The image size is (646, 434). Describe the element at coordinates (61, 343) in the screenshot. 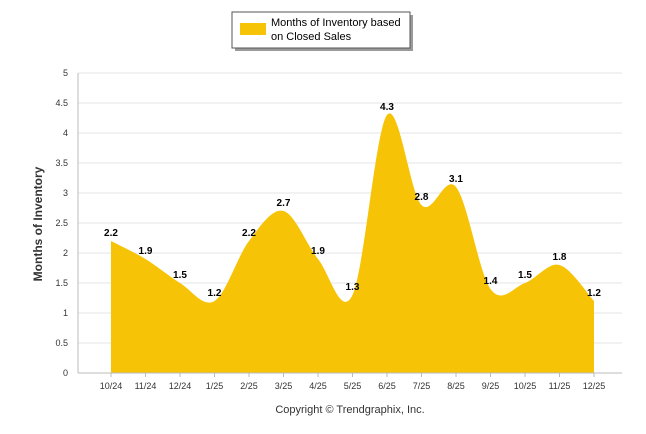

I see `y-tick-label: 0.5` at that location.